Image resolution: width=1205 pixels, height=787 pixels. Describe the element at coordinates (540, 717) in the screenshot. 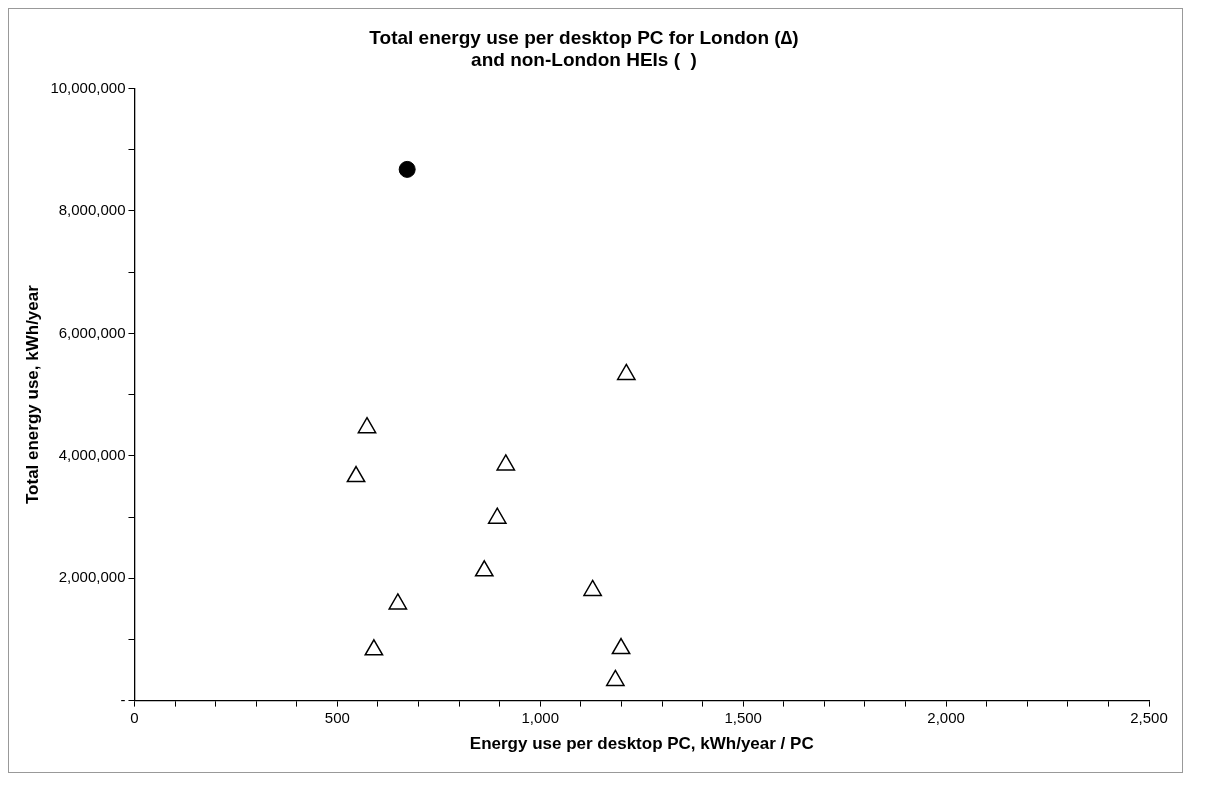

I see `x-tick-label: 1,000` at that location.